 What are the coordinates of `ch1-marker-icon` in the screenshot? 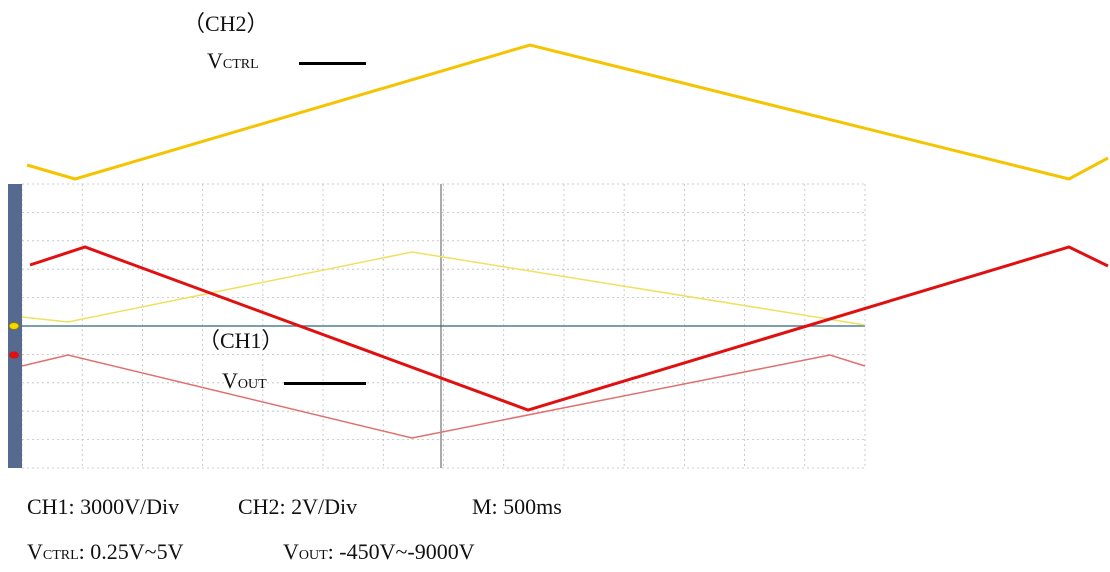 It's located at (14, 355).